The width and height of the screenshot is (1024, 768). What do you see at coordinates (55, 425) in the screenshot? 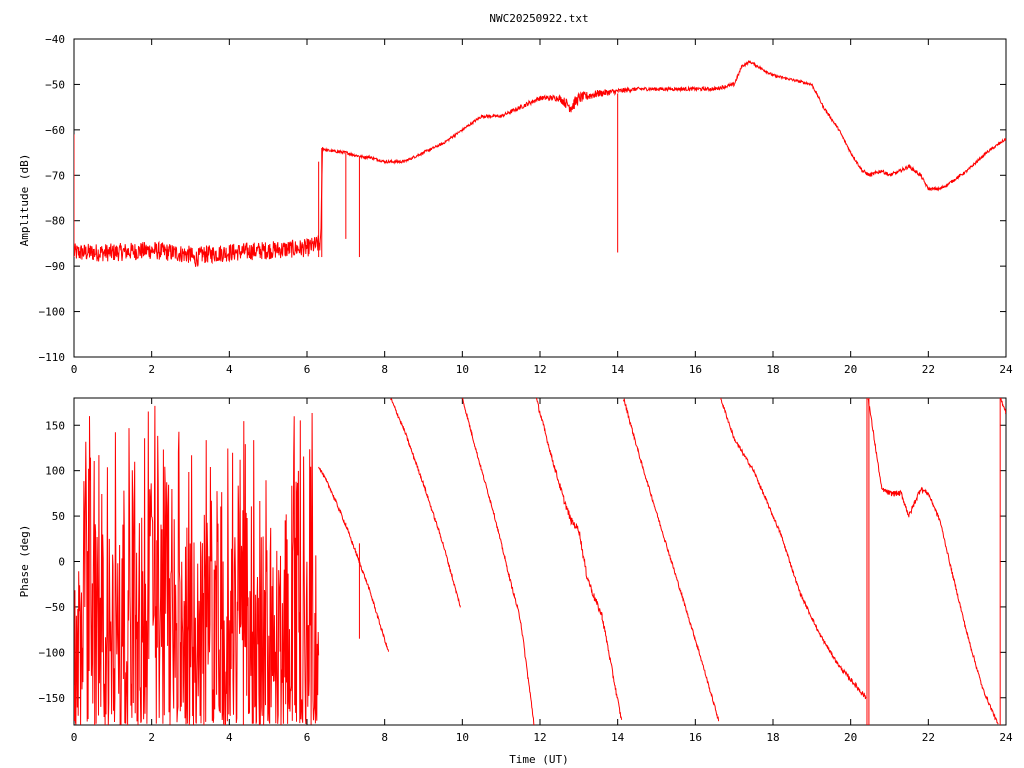
I see `phase-y-tick-label: 150` at bounding box center [55, 425].